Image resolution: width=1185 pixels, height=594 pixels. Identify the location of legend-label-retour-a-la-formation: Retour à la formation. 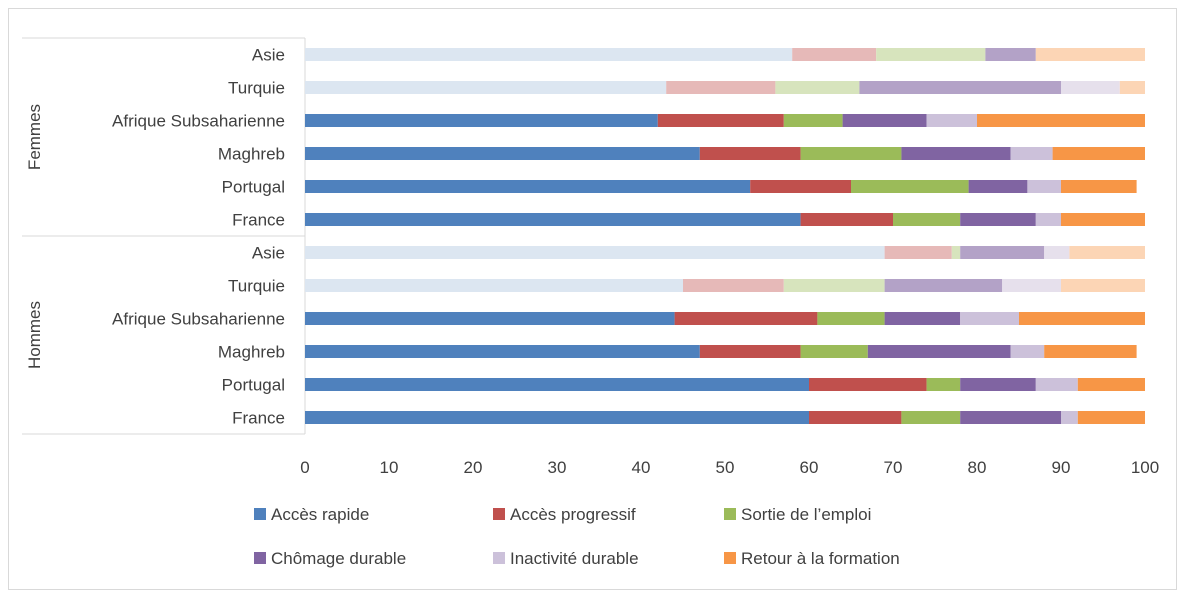
(820, 558).